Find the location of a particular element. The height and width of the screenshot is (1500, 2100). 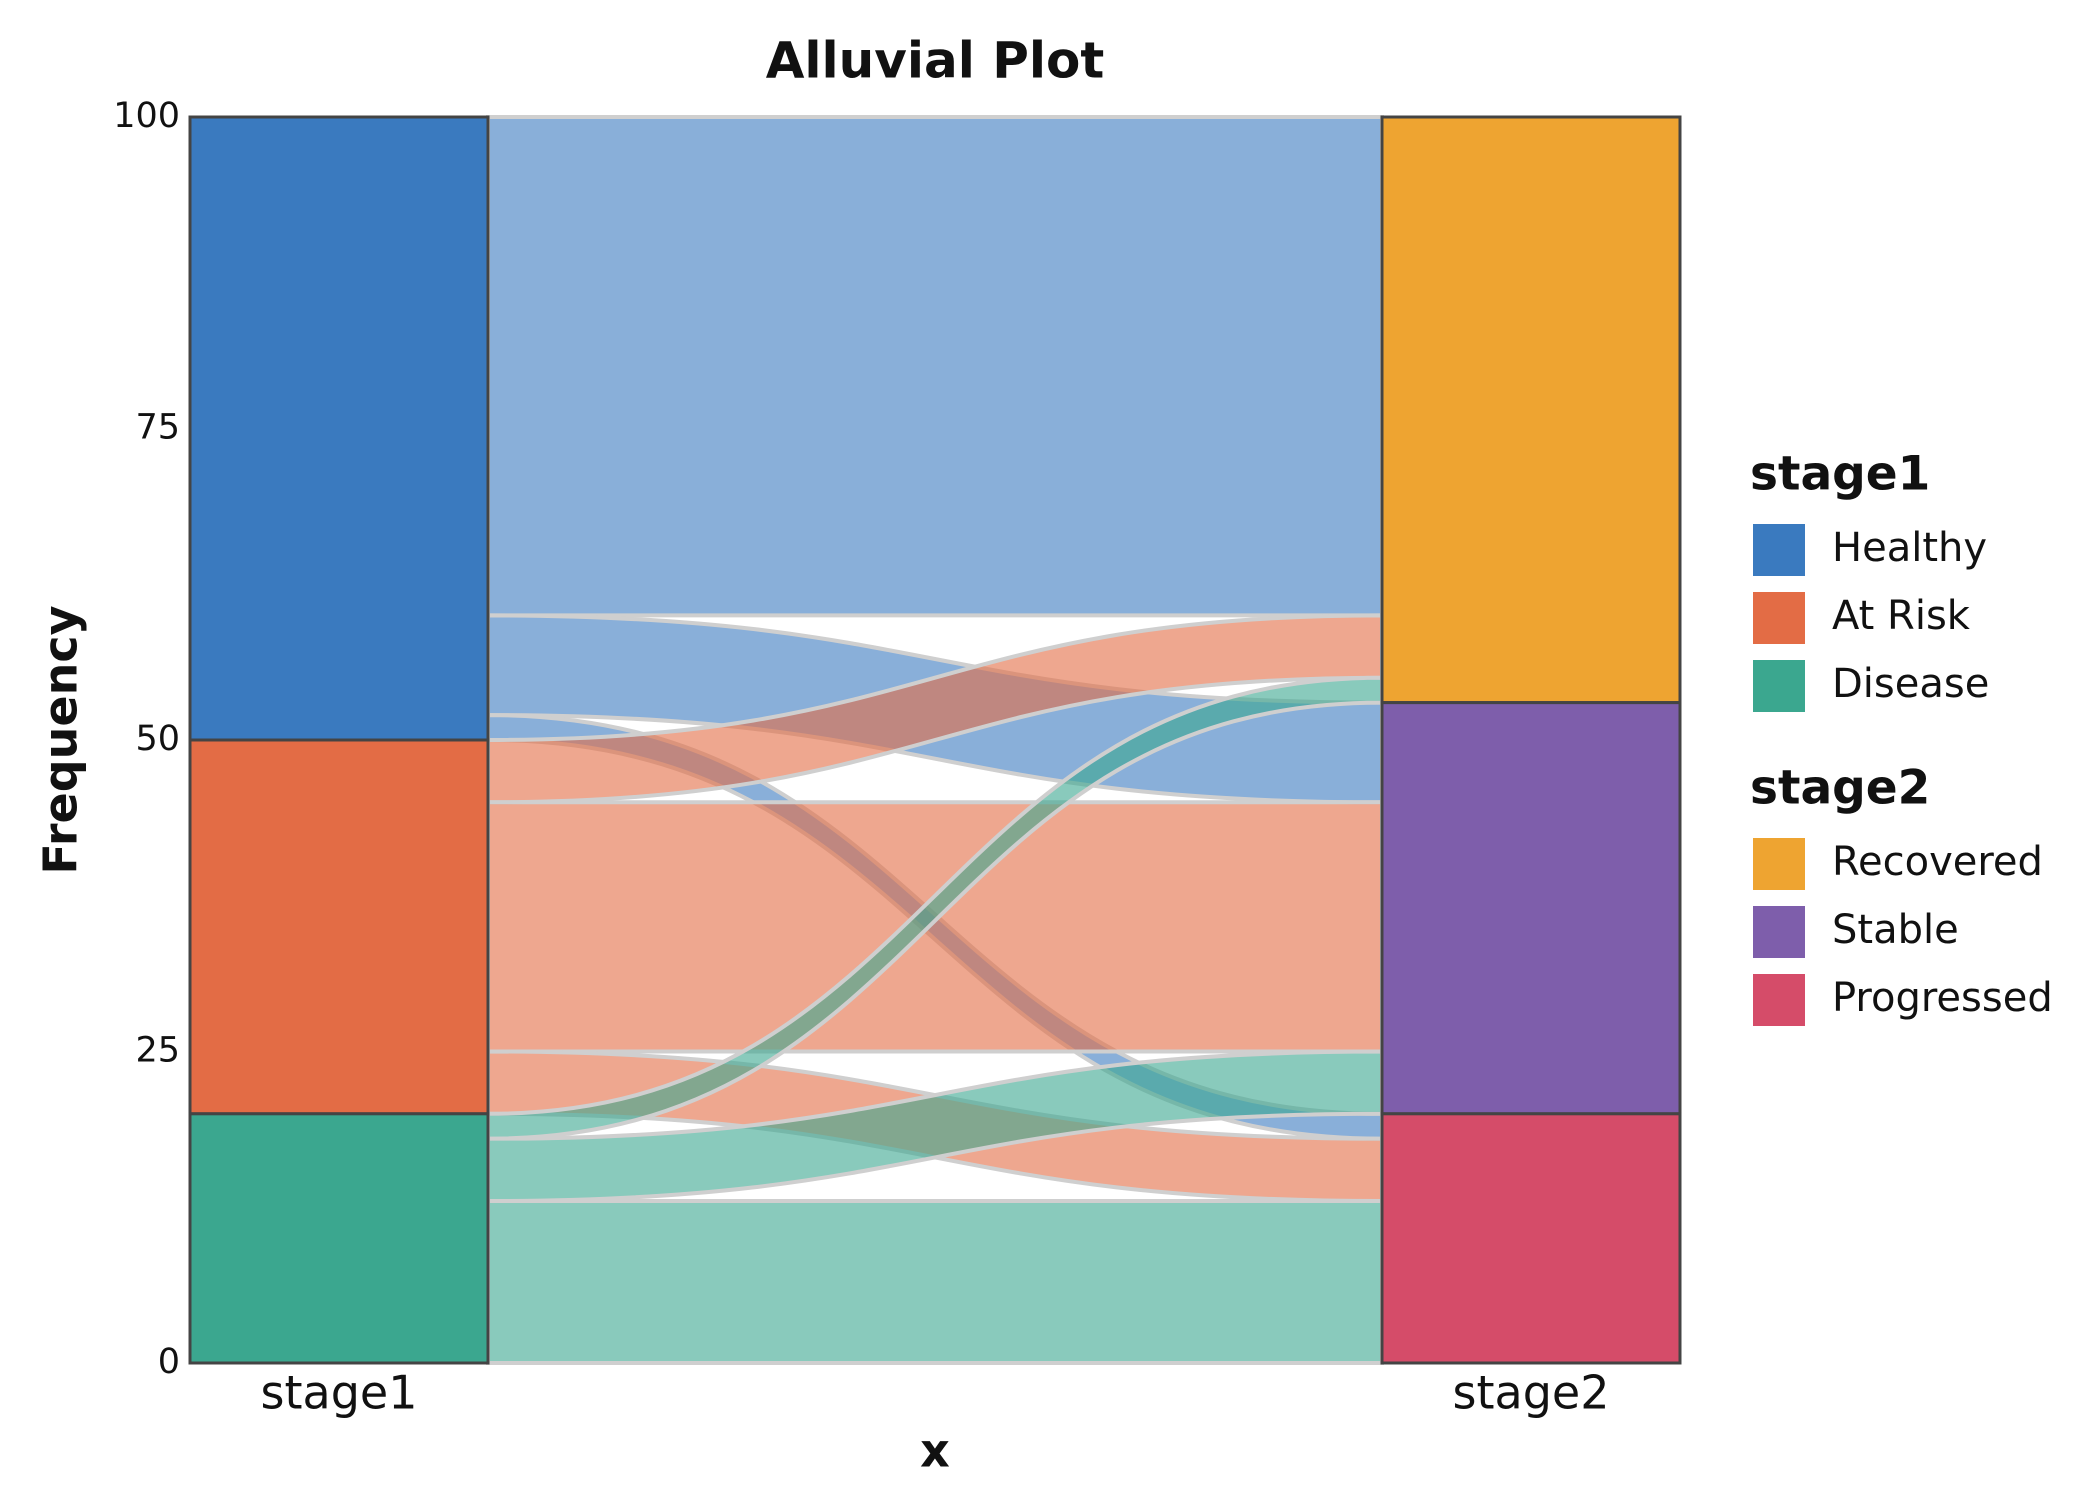

x-axis-title: x is located at coordinates (935, 1451).